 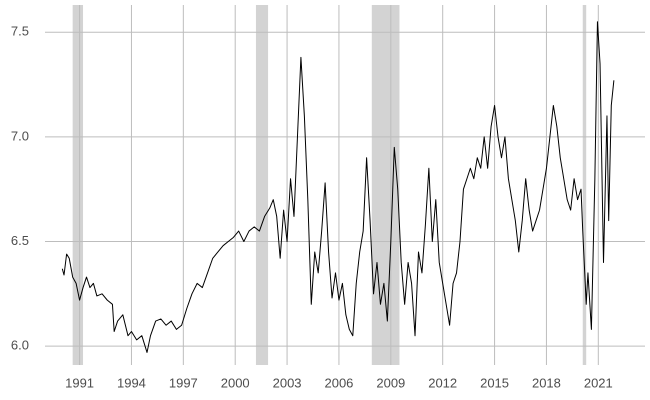 I want to click on x-tick-label: 2021, so click(x=598, y=382).